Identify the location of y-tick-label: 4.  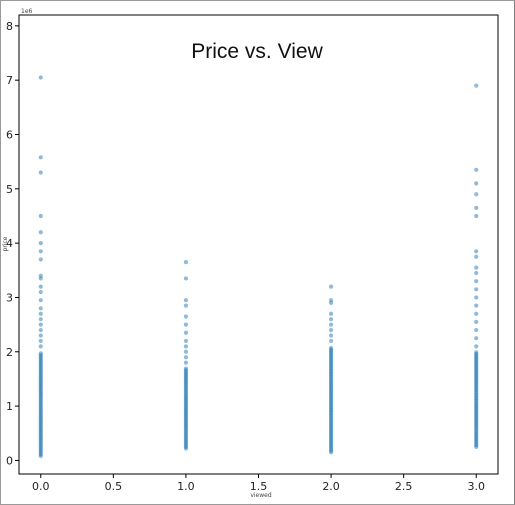
(9, 243).